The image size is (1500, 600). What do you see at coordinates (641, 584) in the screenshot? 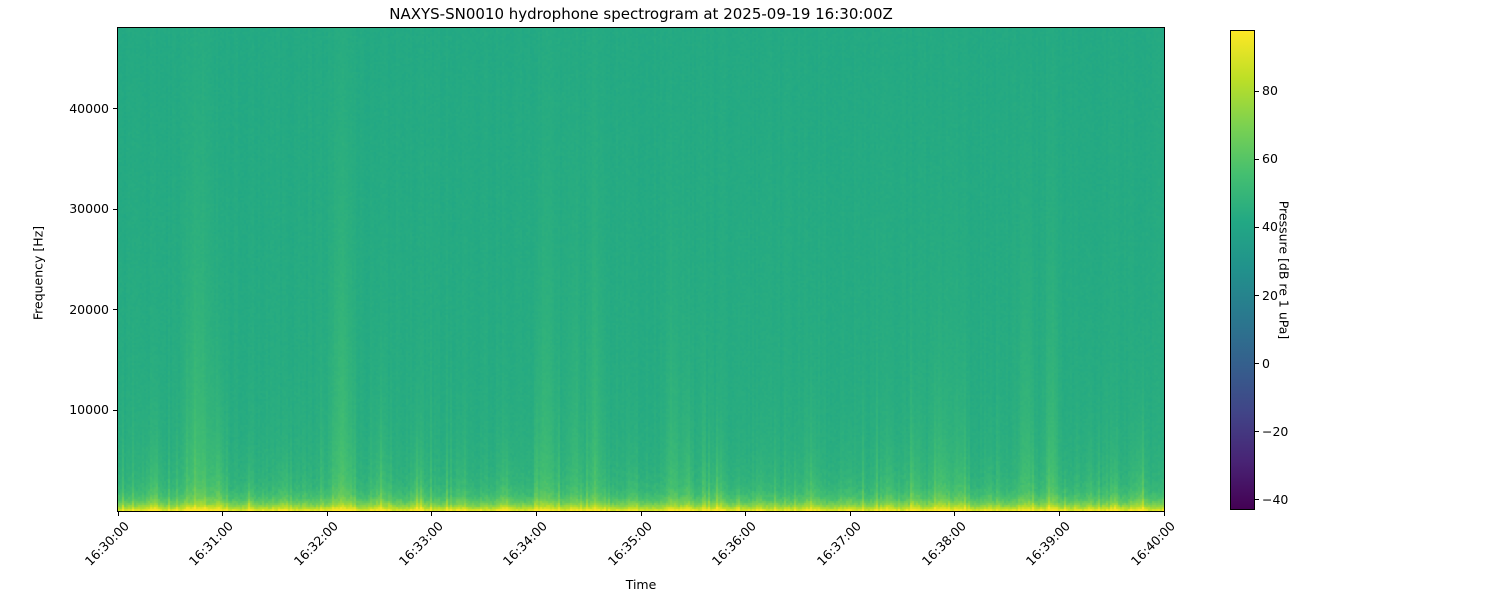
I see `x-axis-label: Time` at bounding box center [641, 584].